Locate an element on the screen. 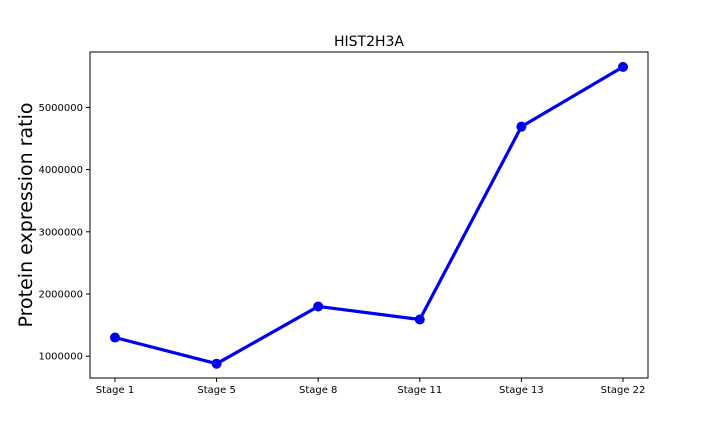 This screenshot has height=432, width=720. y-axis: 1000000 2000000 3000000 4000000 5000000 is located at coordinates (64, 233).